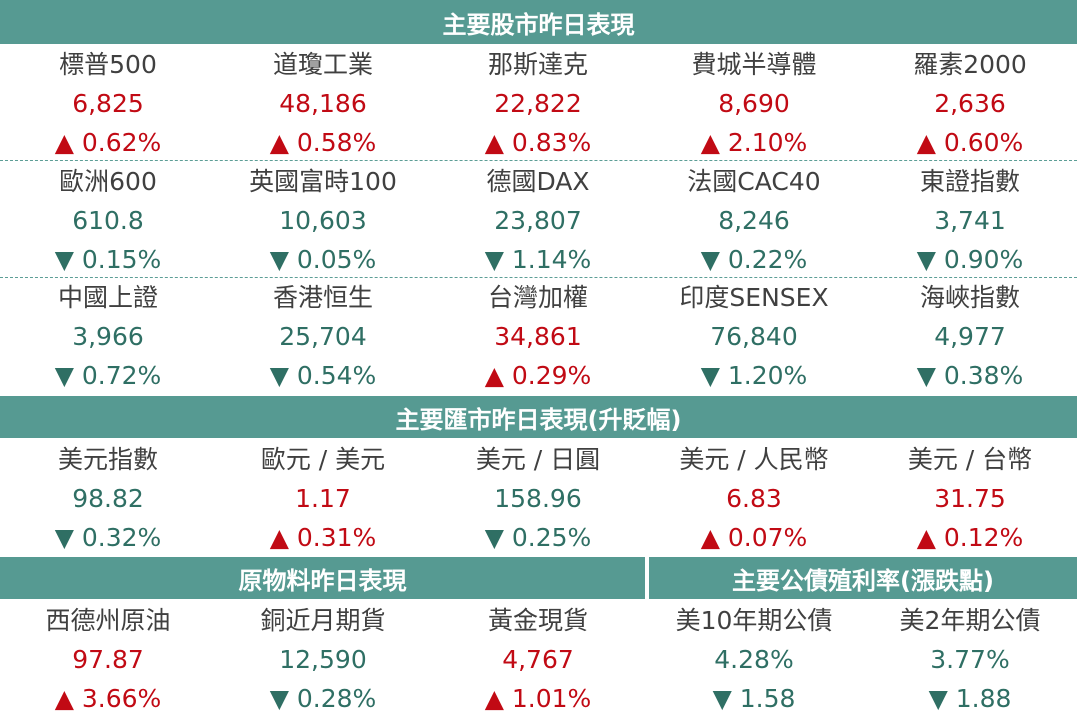  What do you see at coordinates (970, 659) in the screenshot?
I see `bond-value: 3.77%` at bounding box center [970, 659].